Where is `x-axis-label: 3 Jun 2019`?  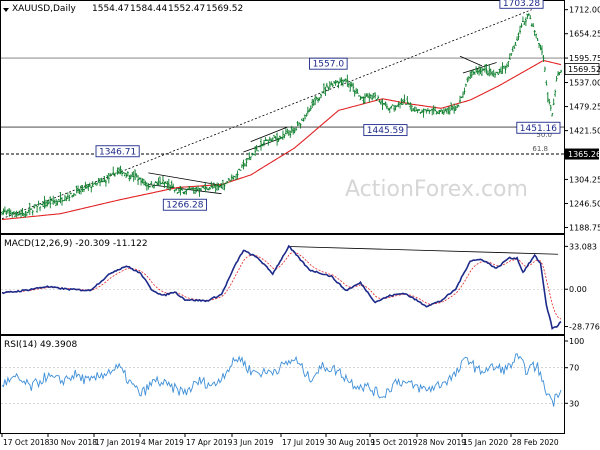 x-axis-label: 3 Jun 2019 is located at coordinates (253, 442).